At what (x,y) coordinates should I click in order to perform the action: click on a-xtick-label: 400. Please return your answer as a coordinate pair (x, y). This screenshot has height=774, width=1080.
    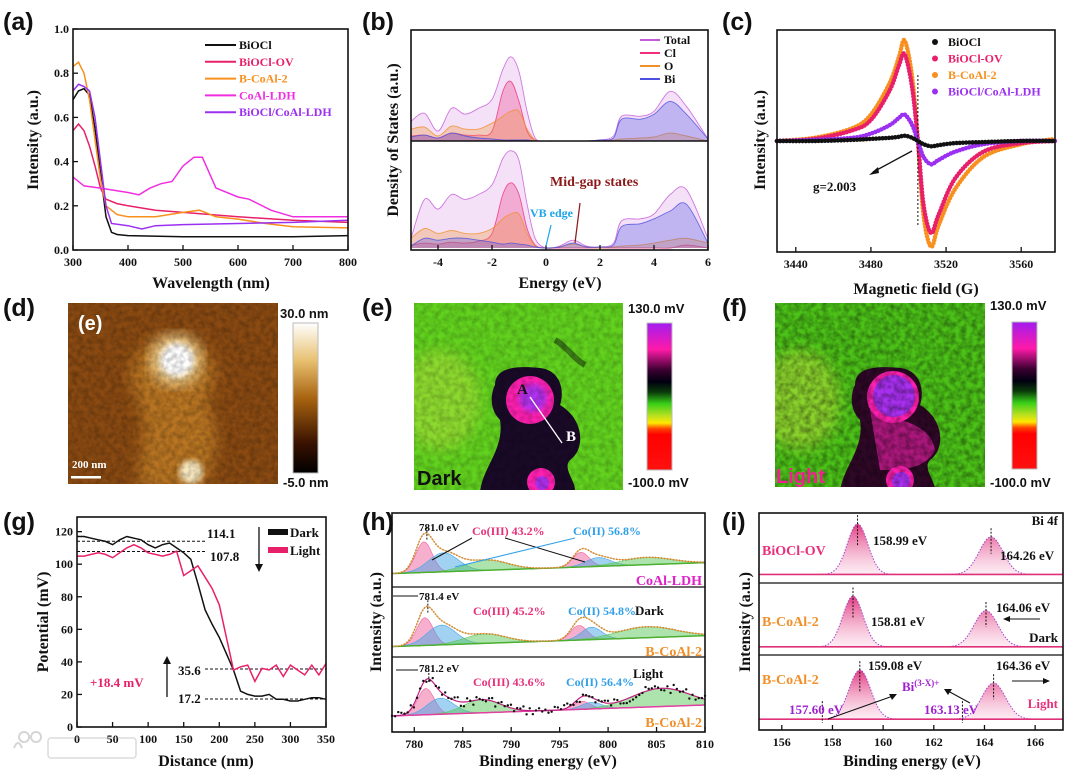
    Looking at the image, I should click on (128, 262).